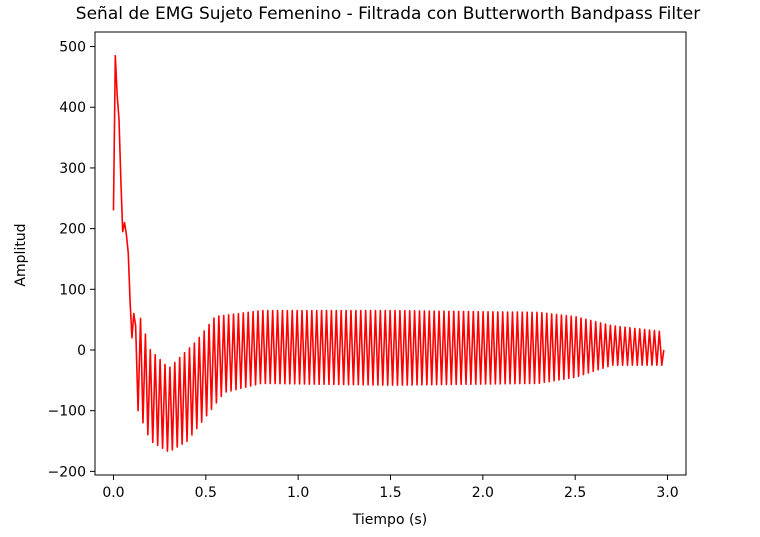 The height and width of the screenshot is (537, 760). Describe the element at coordinates (72, 108) in the screenshot. I see `y-tick-label: 400` at that location.